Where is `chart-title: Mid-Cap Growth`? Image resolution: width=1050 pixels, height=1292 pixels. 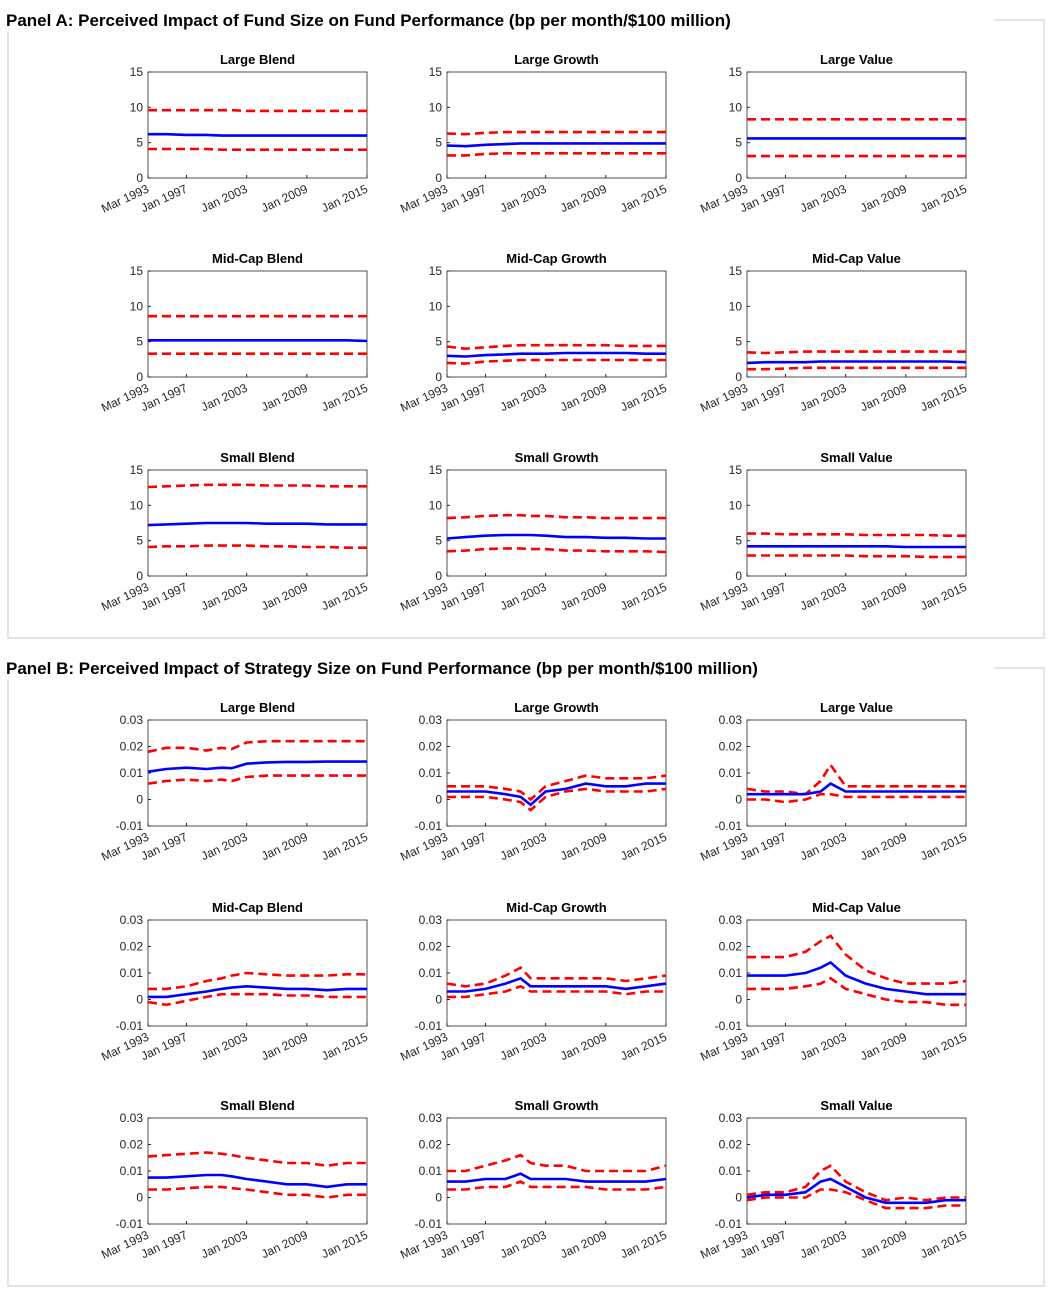 chart-title: Mid-Cap Growth is located at coordinates (556, 258).